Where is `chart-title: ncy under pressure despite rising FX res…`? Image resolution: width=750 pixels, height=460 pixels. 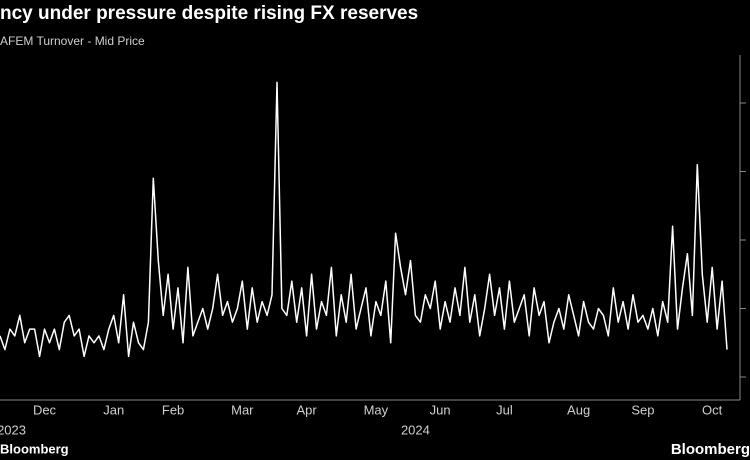
chart-title: ncy under pressure despite rising FX res… is located at coordinates (209, 13).